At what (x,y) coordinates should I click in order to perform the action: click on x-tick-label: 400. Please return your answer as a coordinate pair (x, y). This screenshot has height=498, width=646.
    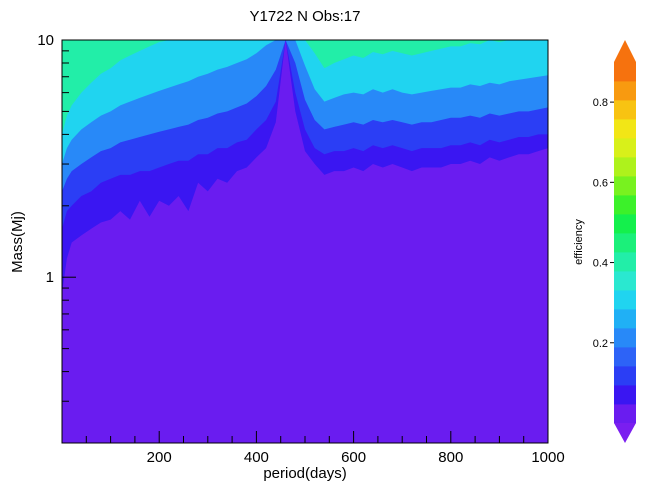
    Looking at the image, I should click on (256, 457).